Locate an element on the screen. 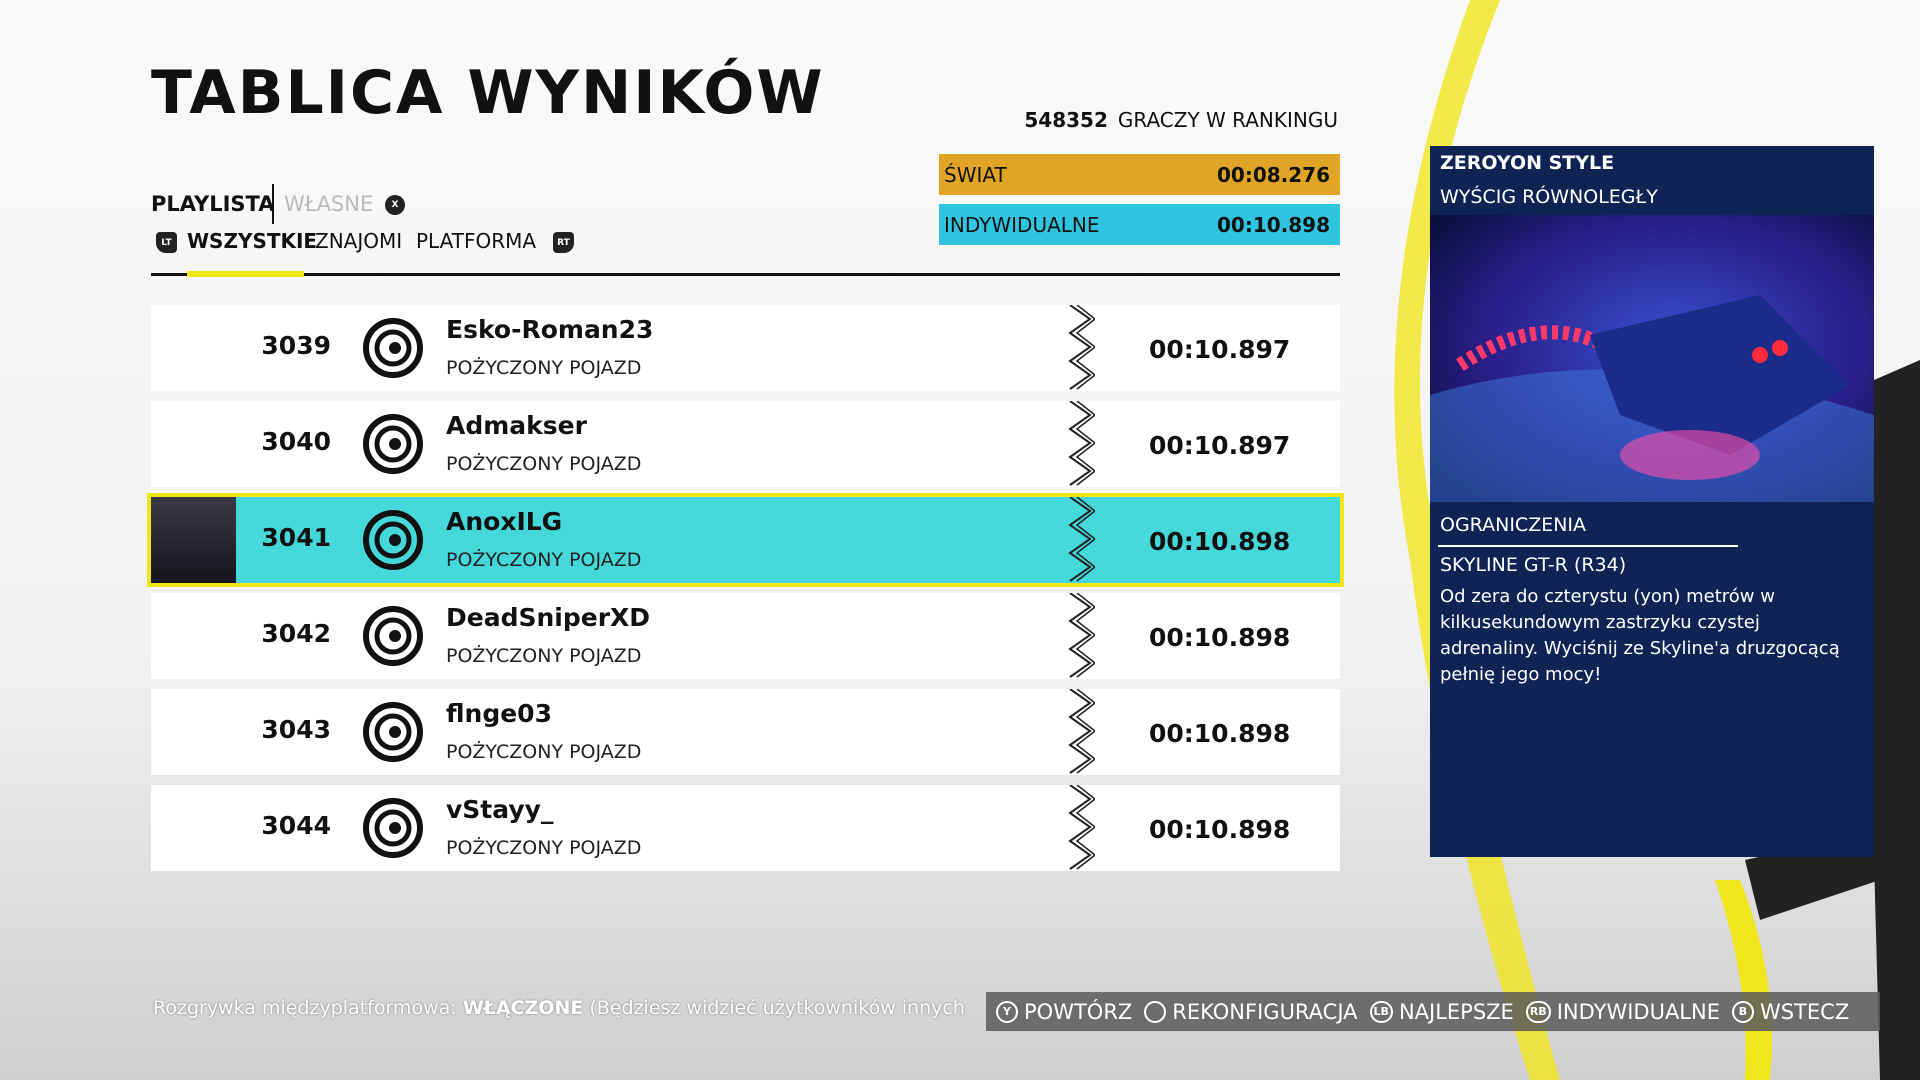 This screenshot has height=1080, width=1920. action-button: Y POWTÓRZ is located at coordinates (1064, 1012).